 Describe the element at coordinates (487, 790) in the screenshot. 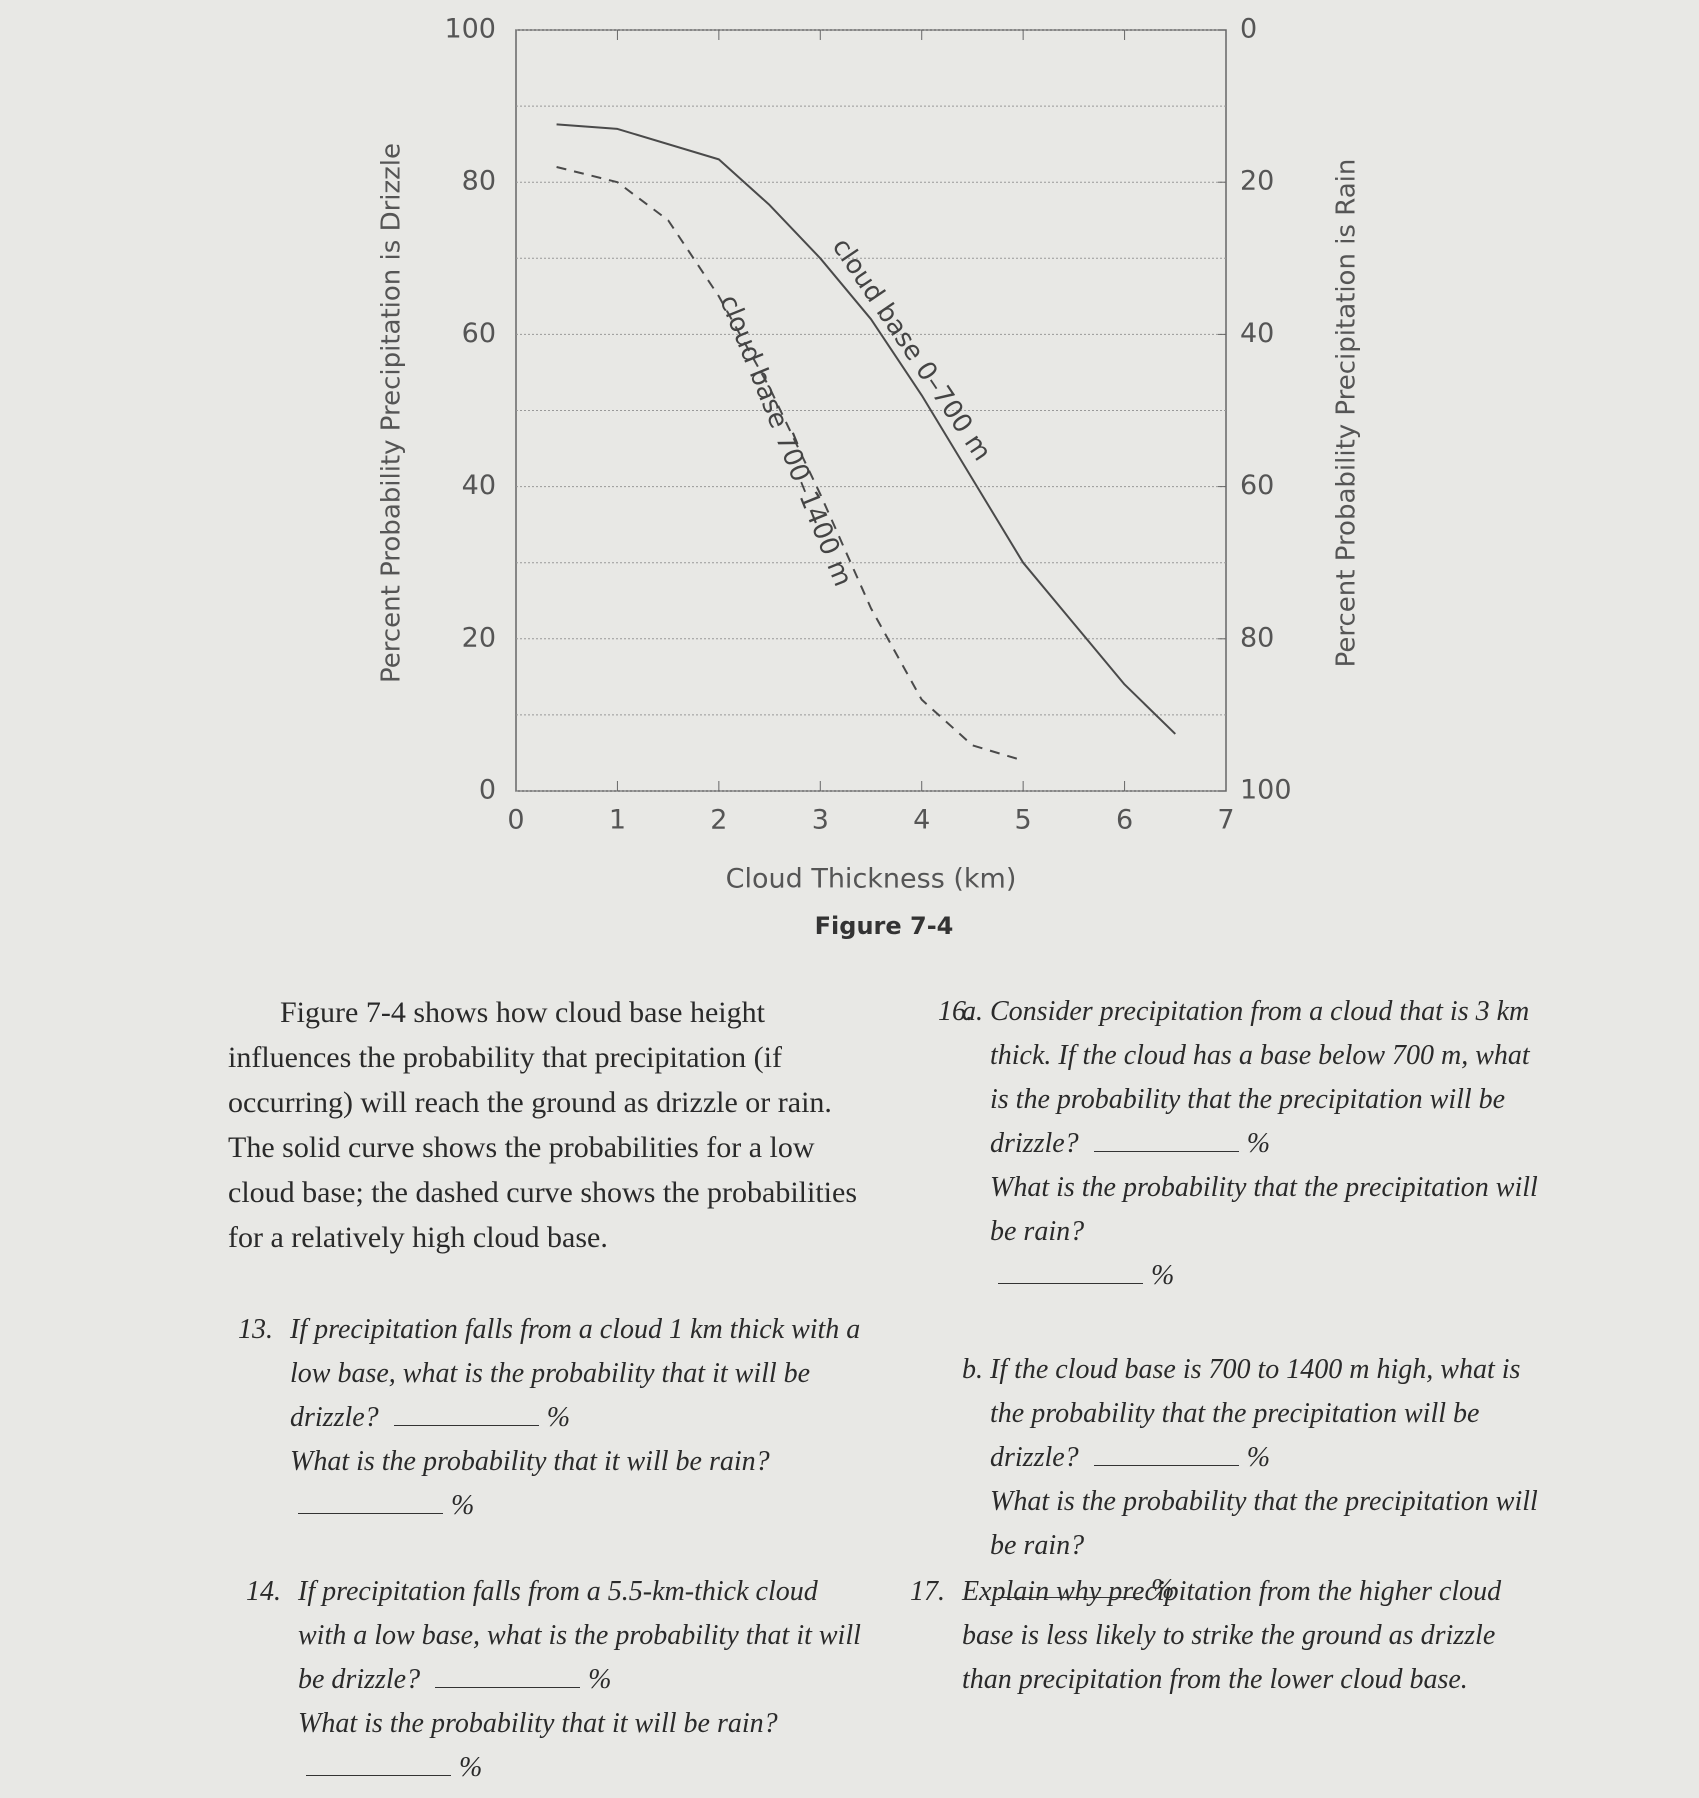

I see `y-tick-label: 0` at that location.